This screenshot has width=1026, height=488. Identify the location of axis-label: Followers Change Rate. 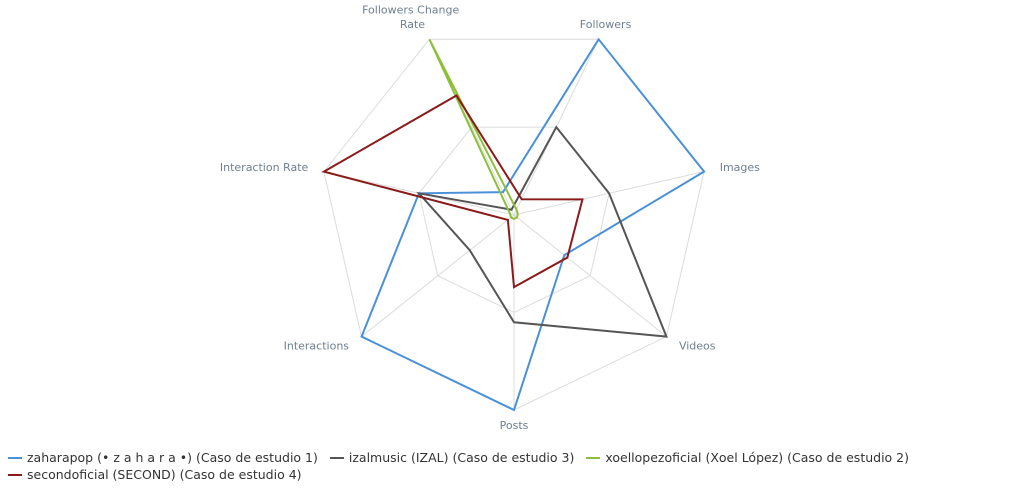
(412, 17).